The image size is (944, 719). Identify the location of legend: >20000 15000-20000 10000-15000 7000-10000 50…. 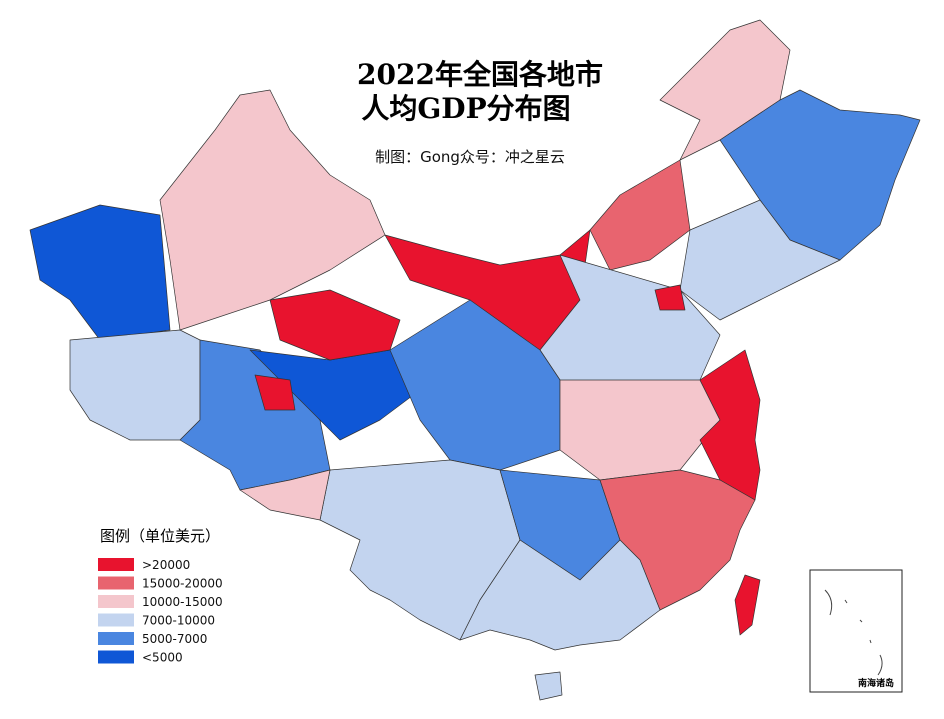
(160, 611).